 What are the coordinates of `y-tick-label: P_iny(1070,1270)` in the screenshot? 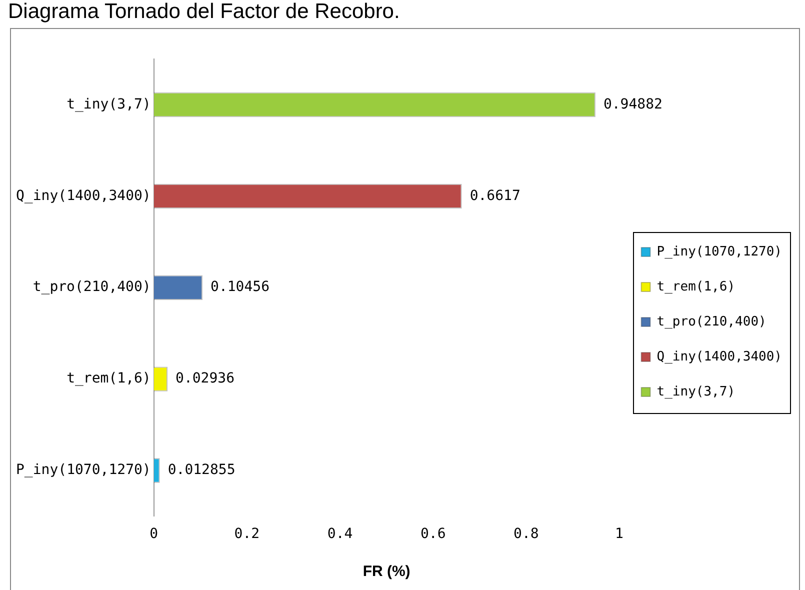 It's located at (83, 470).